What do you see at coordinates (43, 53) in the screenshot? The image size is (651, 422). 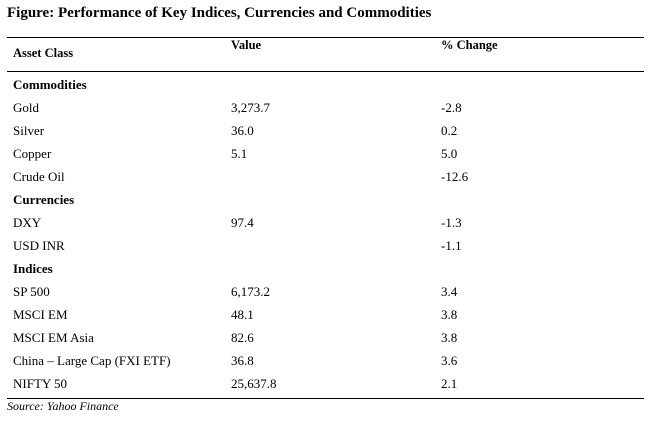 I see `header-asset-class: Asset Class` at bounding box center [43, 53].